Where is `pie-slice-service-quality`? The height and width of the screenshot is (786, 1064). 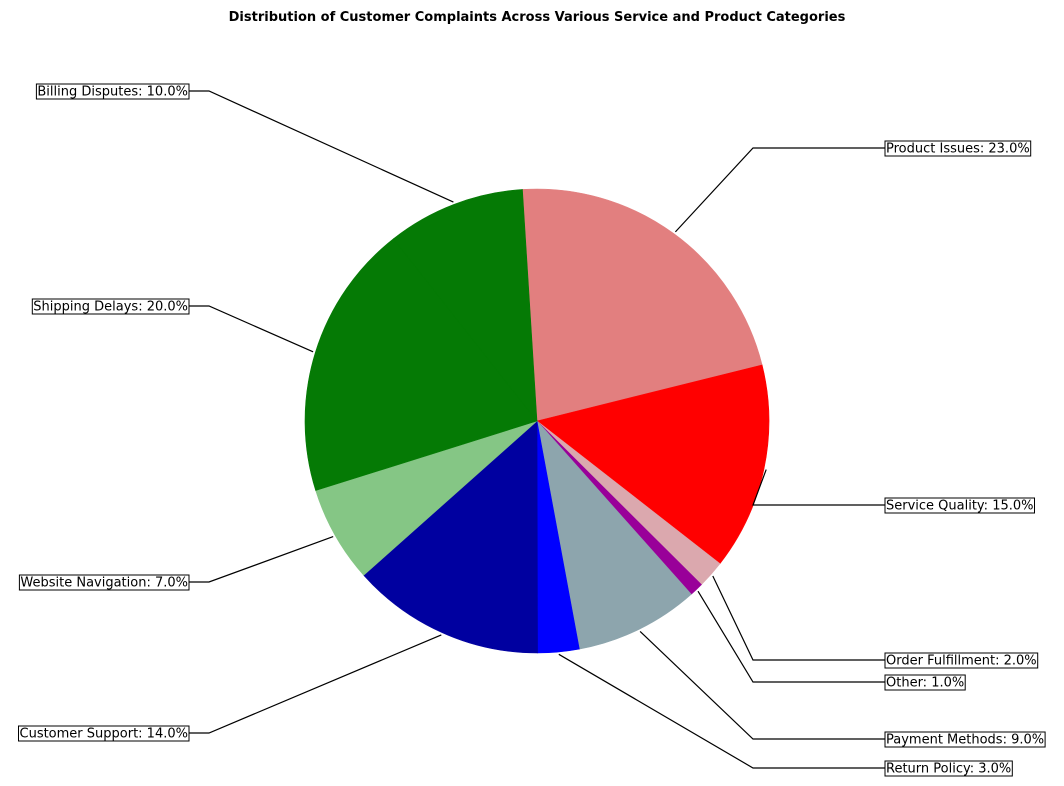
pie-slice-service-quality is located at coordinates (653, 464).